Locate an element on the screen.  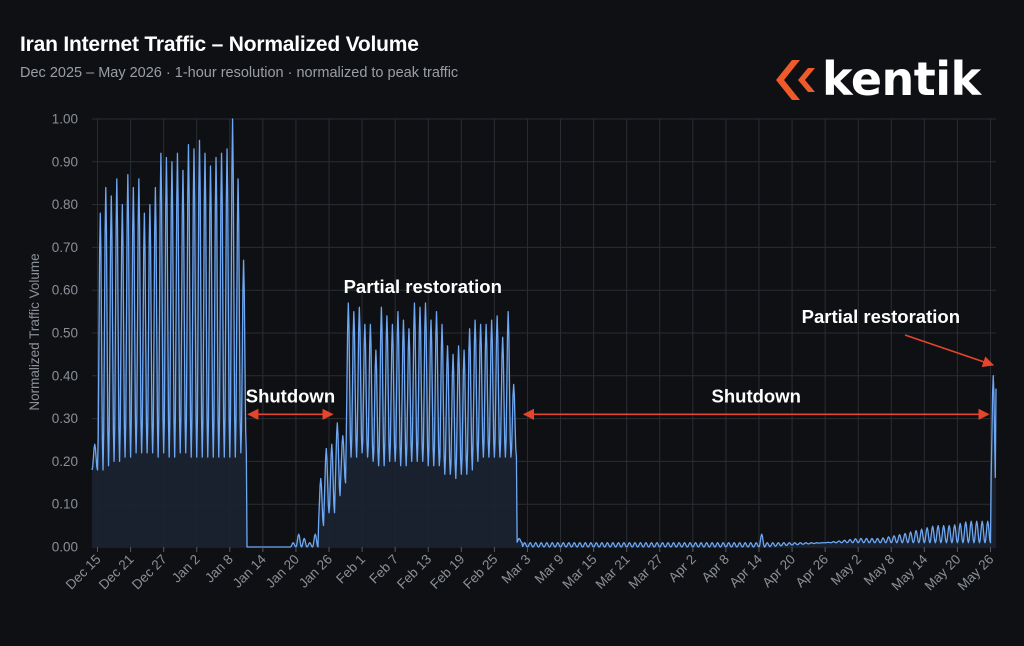
x-tick-label: Feb 13 is located at coordinates (414, 572).